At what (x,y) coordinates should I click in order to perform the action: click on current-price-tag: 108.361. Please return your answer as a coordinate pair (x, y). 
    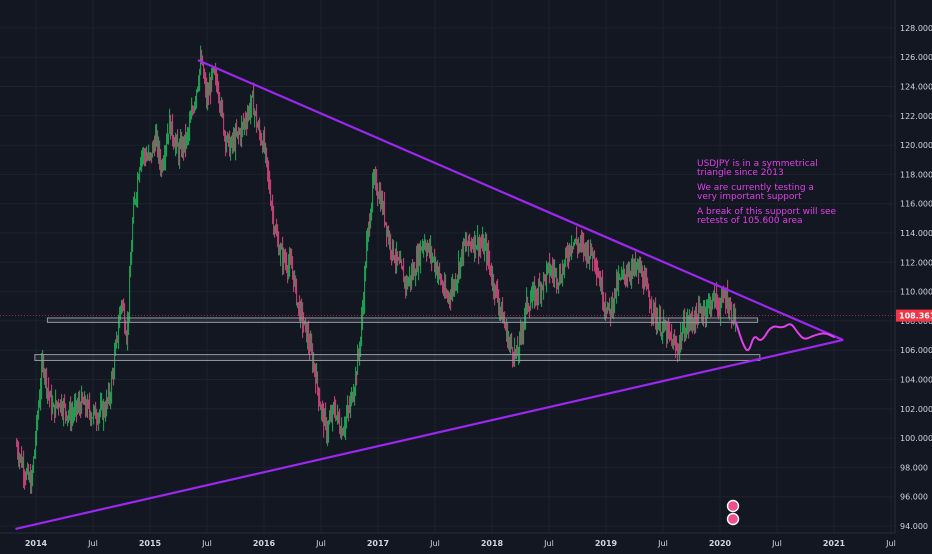
    Looking at the image, I should click on (466, 315).